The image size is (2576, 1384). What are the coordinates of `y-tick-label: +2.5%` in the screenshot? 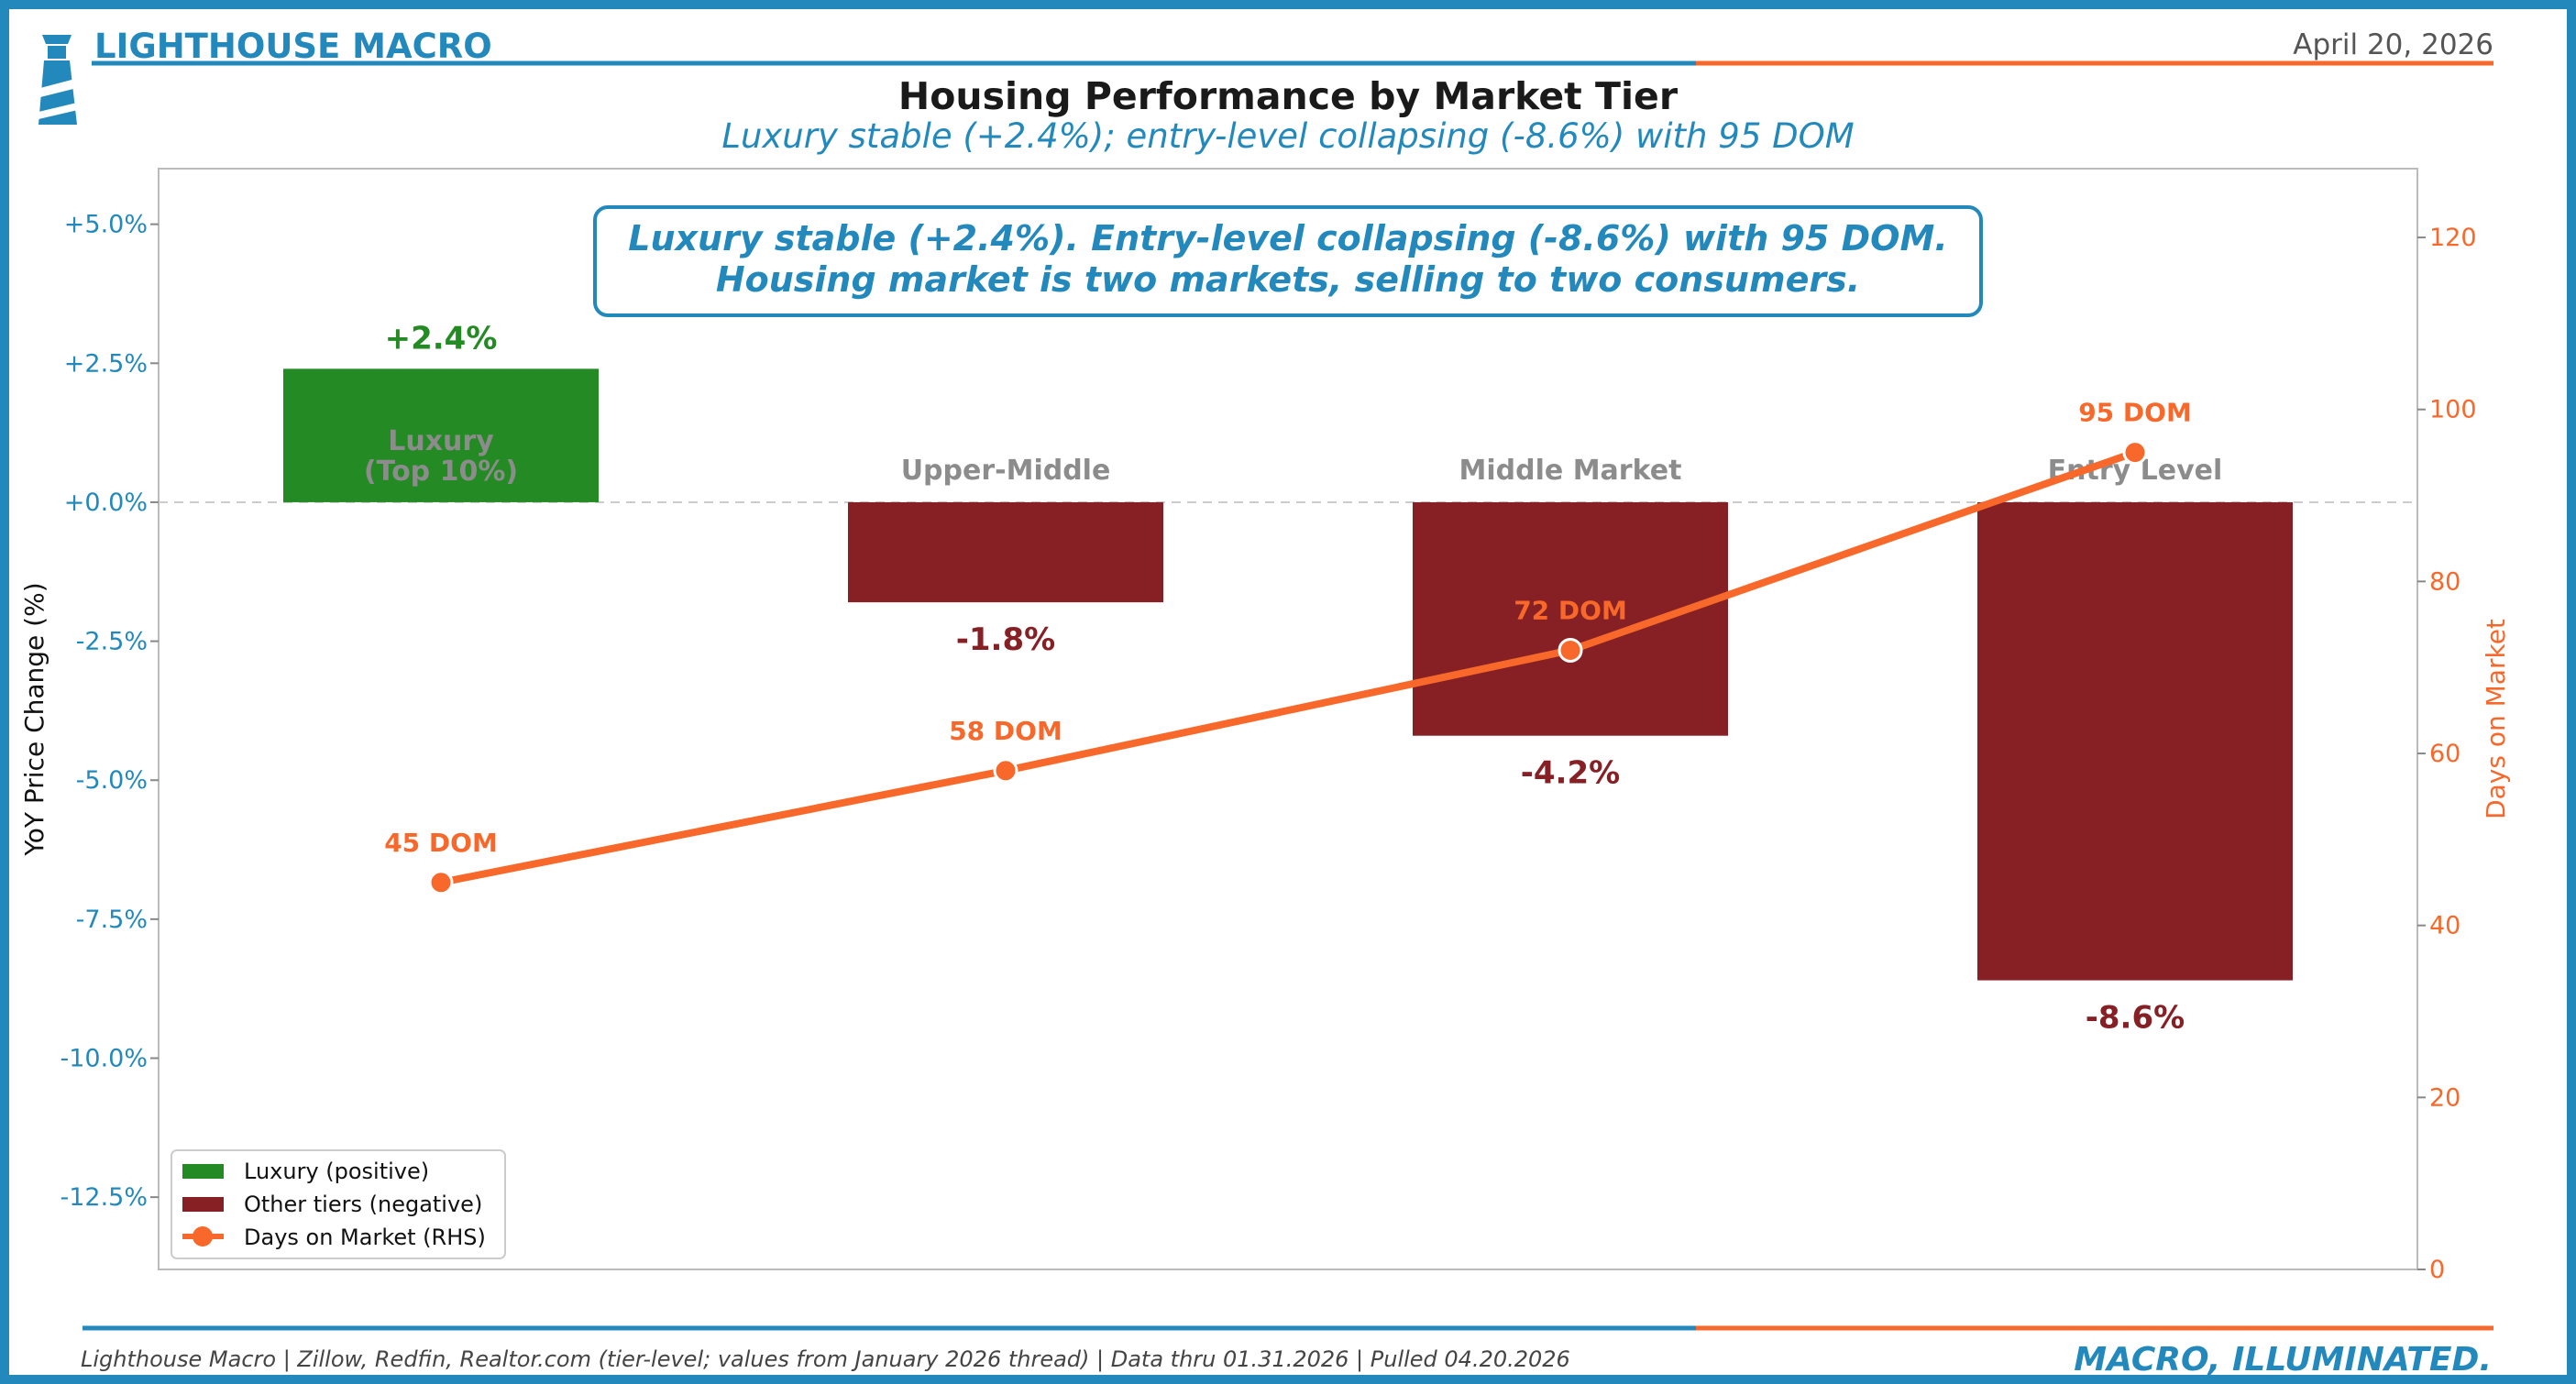 It's located at (106, 363).